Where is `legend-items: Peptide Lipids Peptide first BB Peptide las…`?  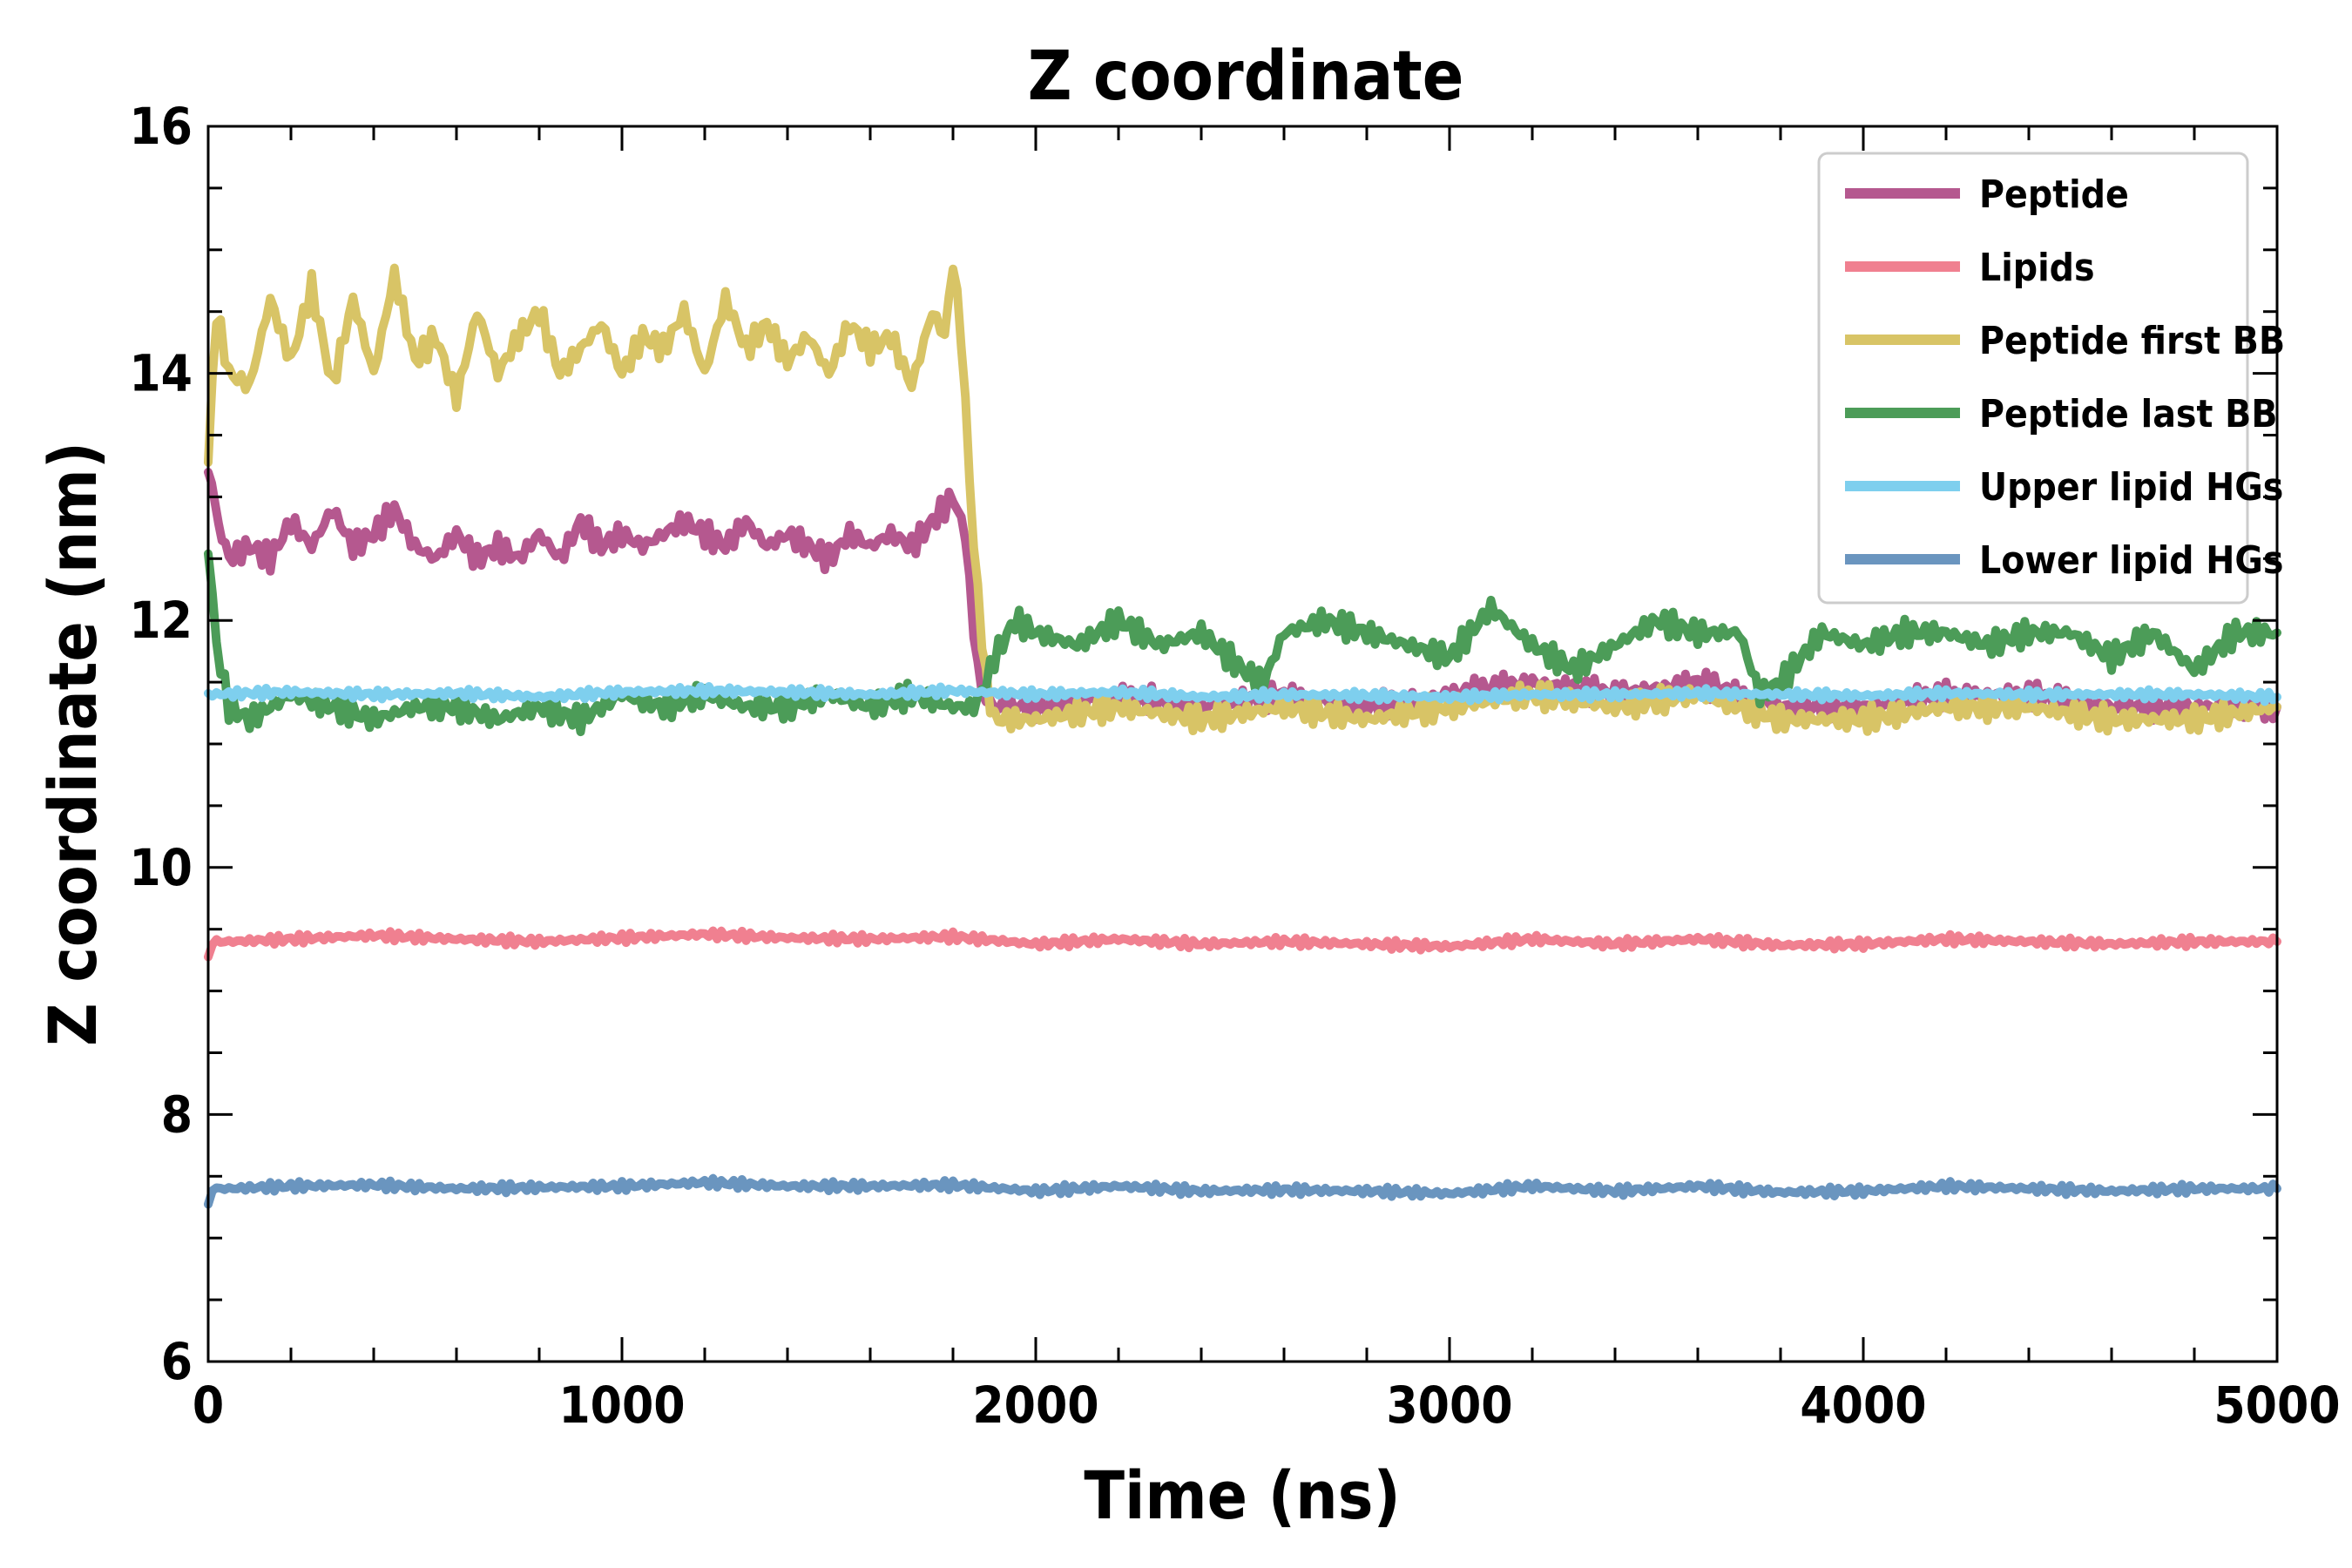 legend-items: Peptide Lipids Peptide first BB Peptide las… is located at coordinates (2065, 378).